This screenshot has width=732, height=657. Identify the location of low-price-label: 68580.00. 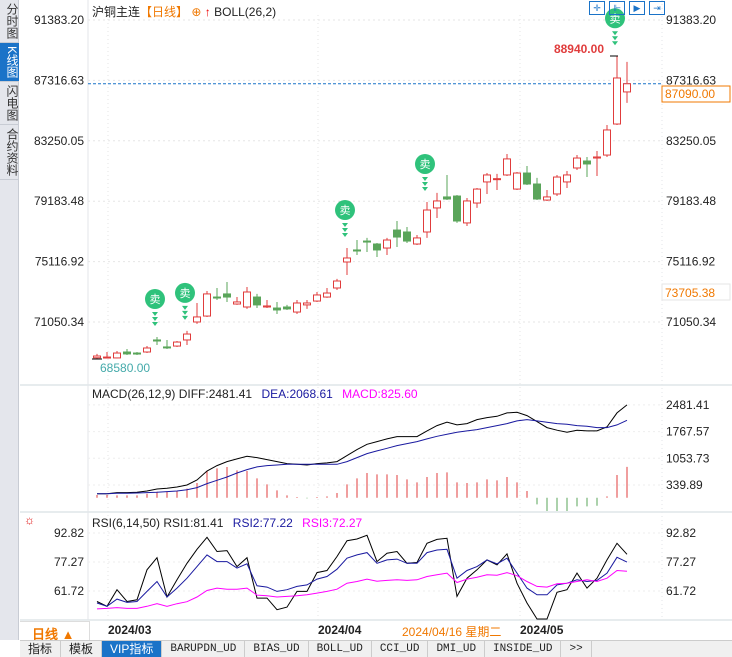
(125, 368).